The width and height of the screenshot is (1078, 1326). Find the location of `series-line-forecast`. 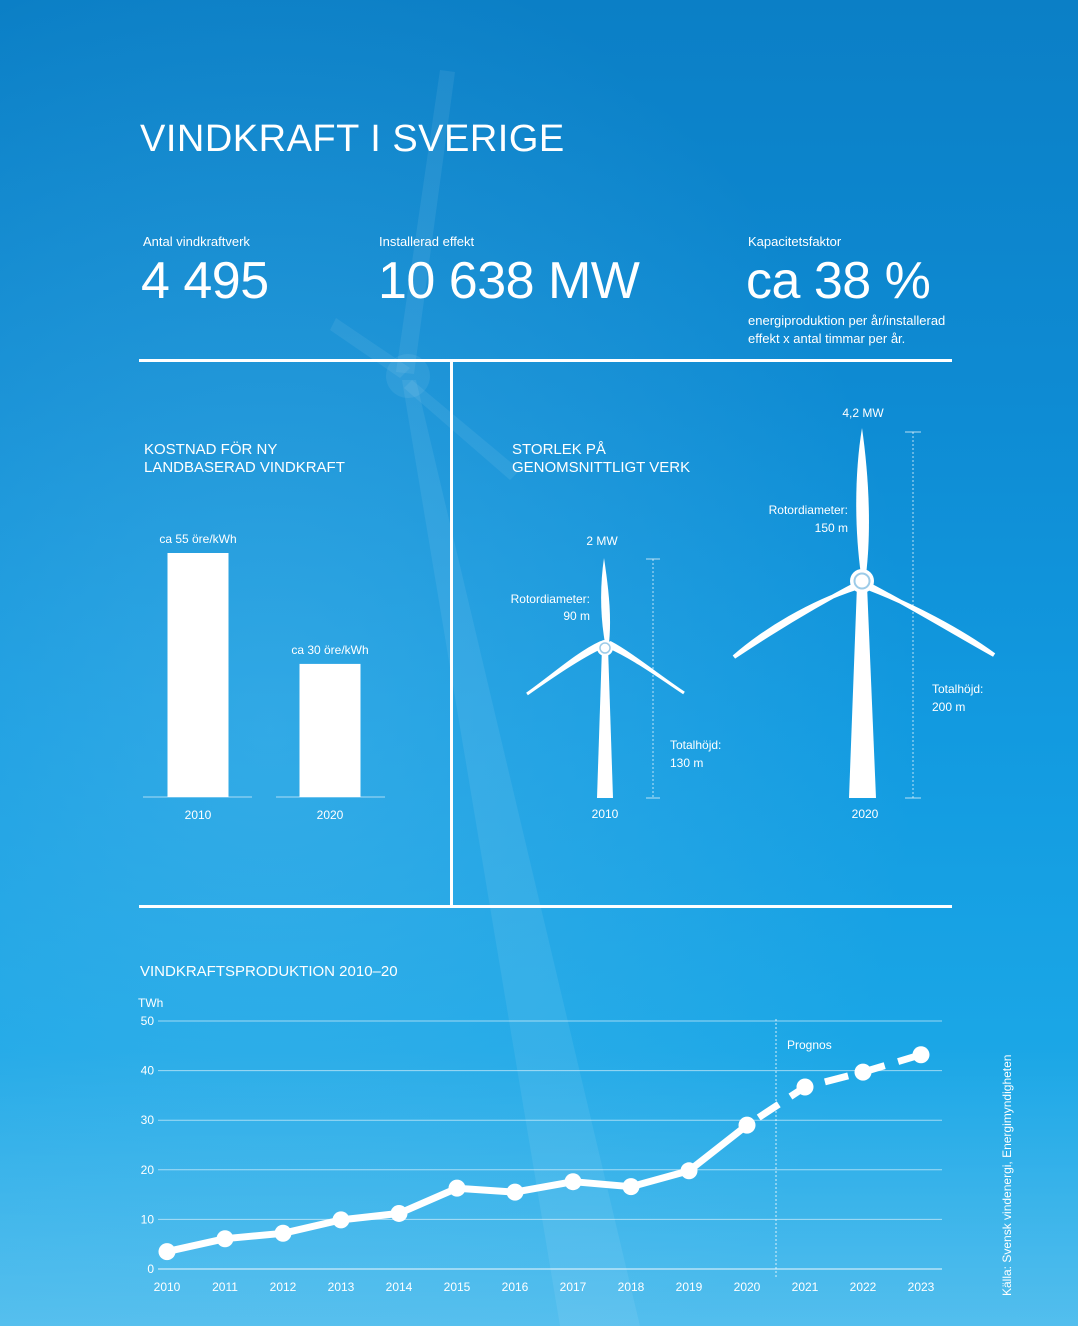

series-line-forecast is located at coordinates (834, 1090).